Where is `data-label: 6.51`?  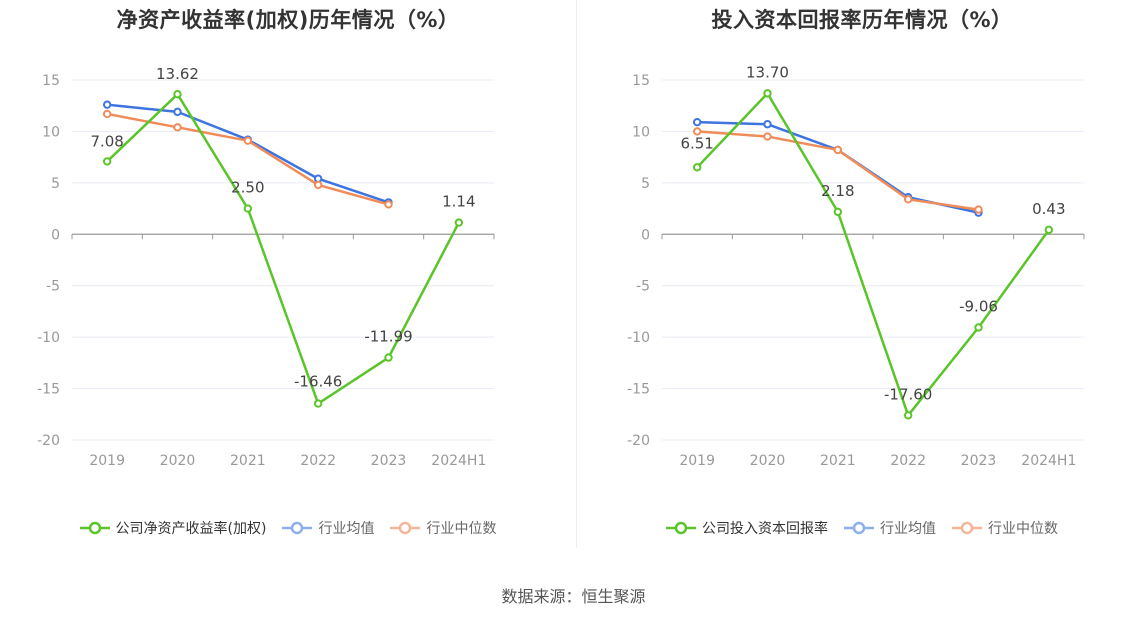 data-label: 6.51 is located at coordinates (696, 143).